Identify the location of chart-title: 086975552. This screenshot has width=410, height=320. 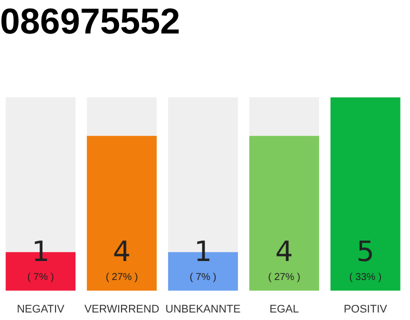
(90, 21).